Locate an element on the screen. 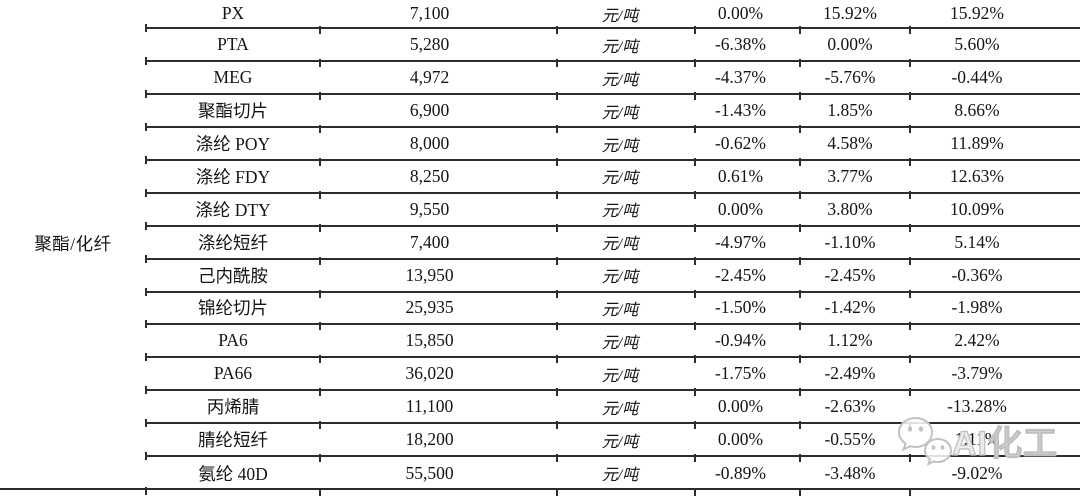 This screenshot has height=498, width=1080. pct3-cell: -9.02% is located at coordinates (994, 476).